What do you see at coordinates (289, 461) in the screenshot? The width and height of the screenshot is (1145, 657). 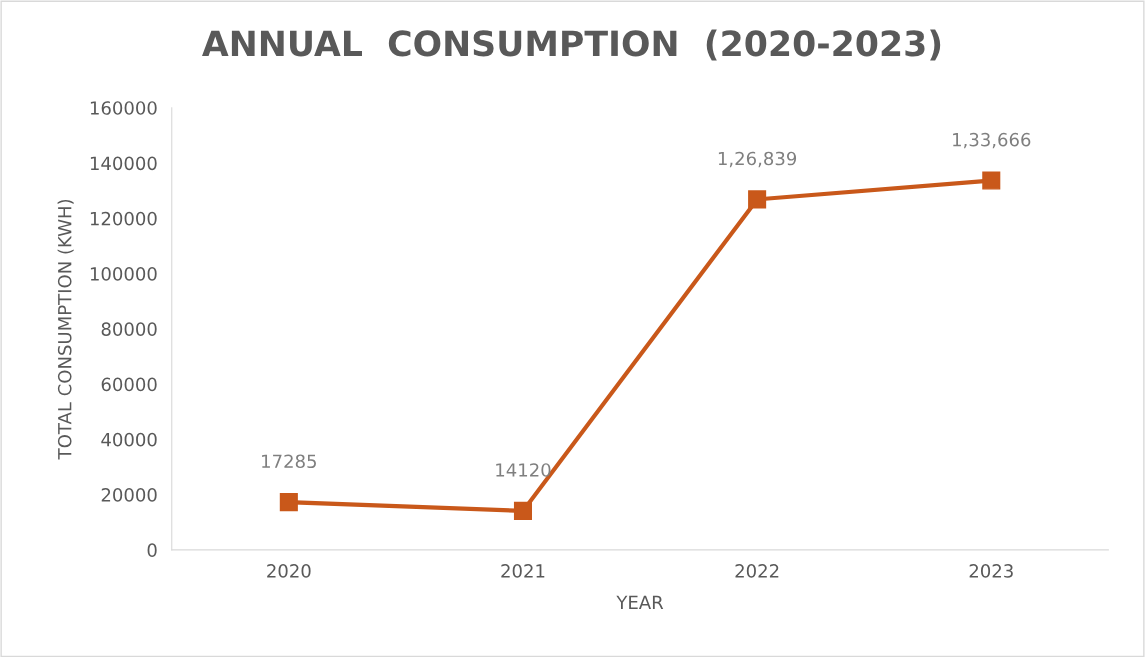 I see `data-label: 17285` at bounding box center [289, 461].